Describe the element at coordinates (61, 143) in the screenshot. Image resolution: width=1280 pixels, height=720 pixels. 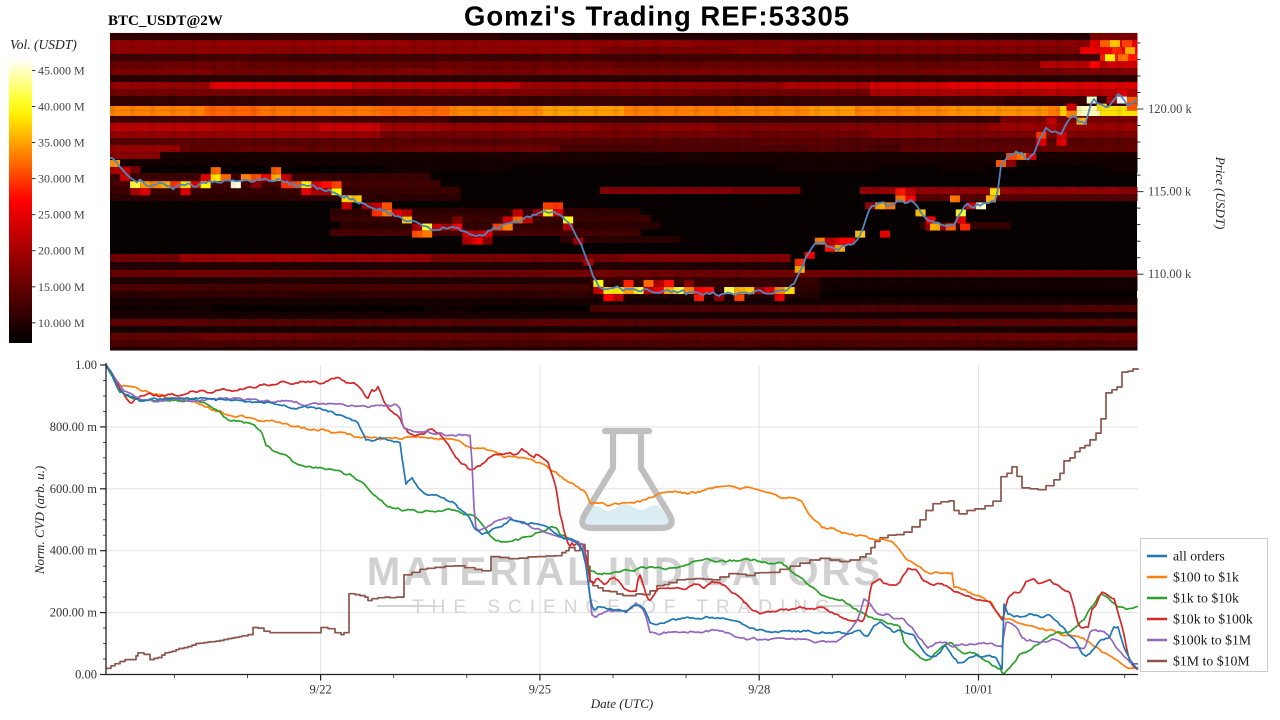
I see `svg-text: 35.000 M` at that location.